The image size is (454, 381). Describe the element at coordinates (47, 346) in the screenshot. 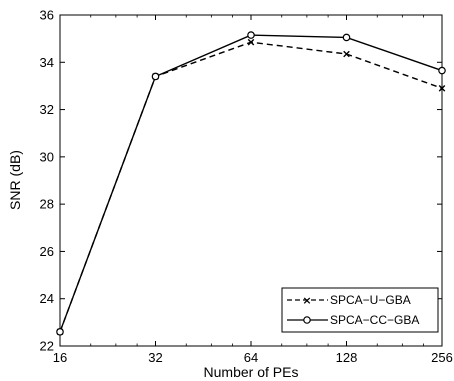

I see `y-tick-label: 22` at that location.